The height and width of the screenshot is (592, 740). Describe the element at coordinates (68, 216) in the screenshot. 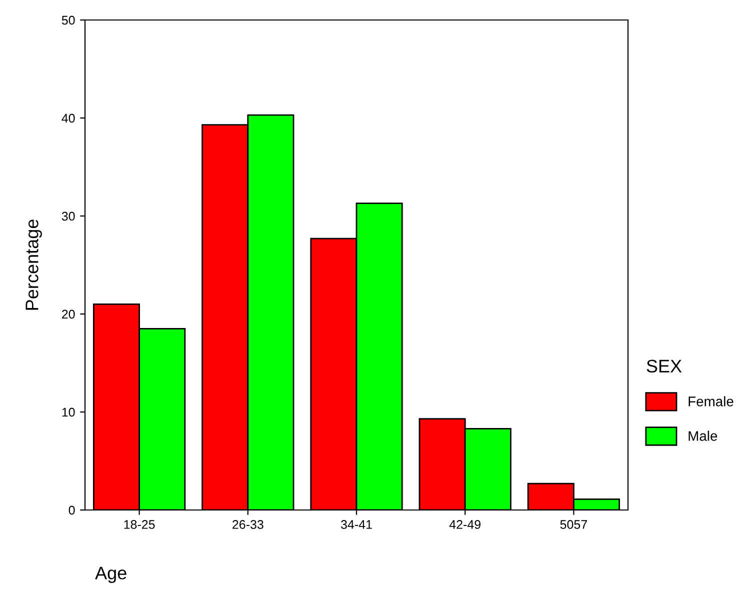

I see `y-tick-label: 30` at that location.